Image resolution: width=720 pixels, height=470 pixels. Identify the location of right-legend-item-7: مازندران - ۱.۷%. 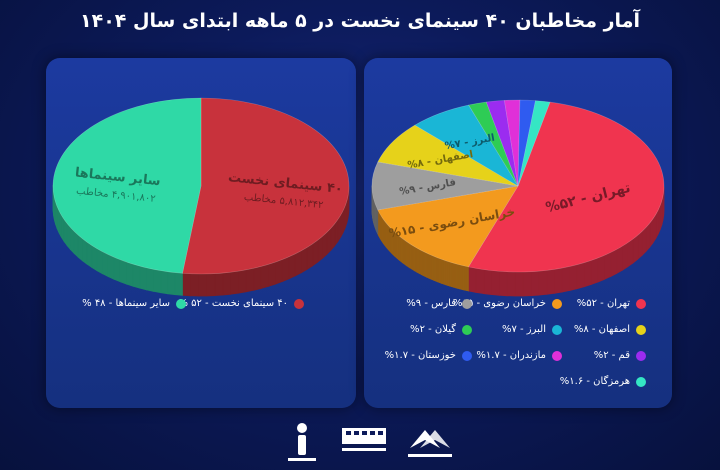
(519, 355).